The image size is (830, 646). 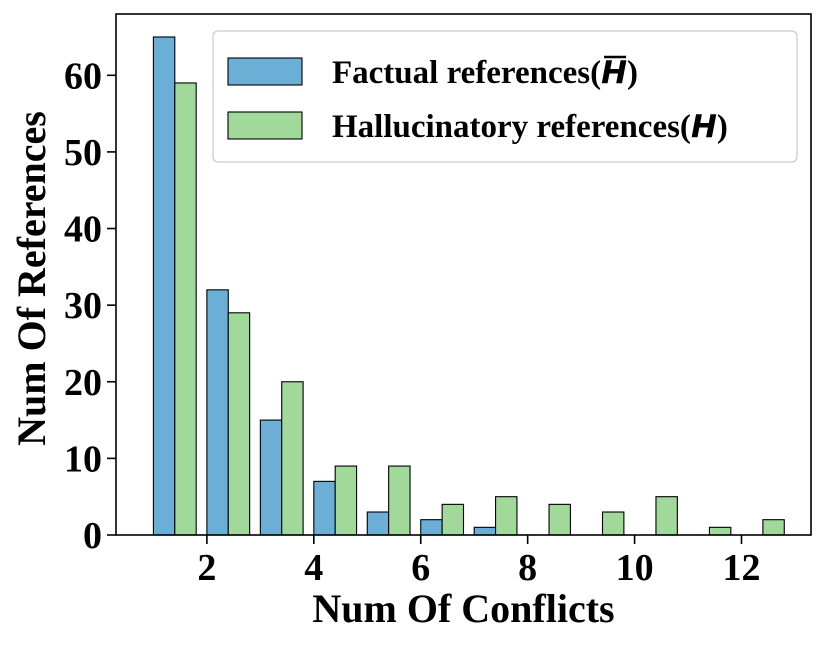 I want to click on legend-swatch-factual, so click(x=265, y=71).